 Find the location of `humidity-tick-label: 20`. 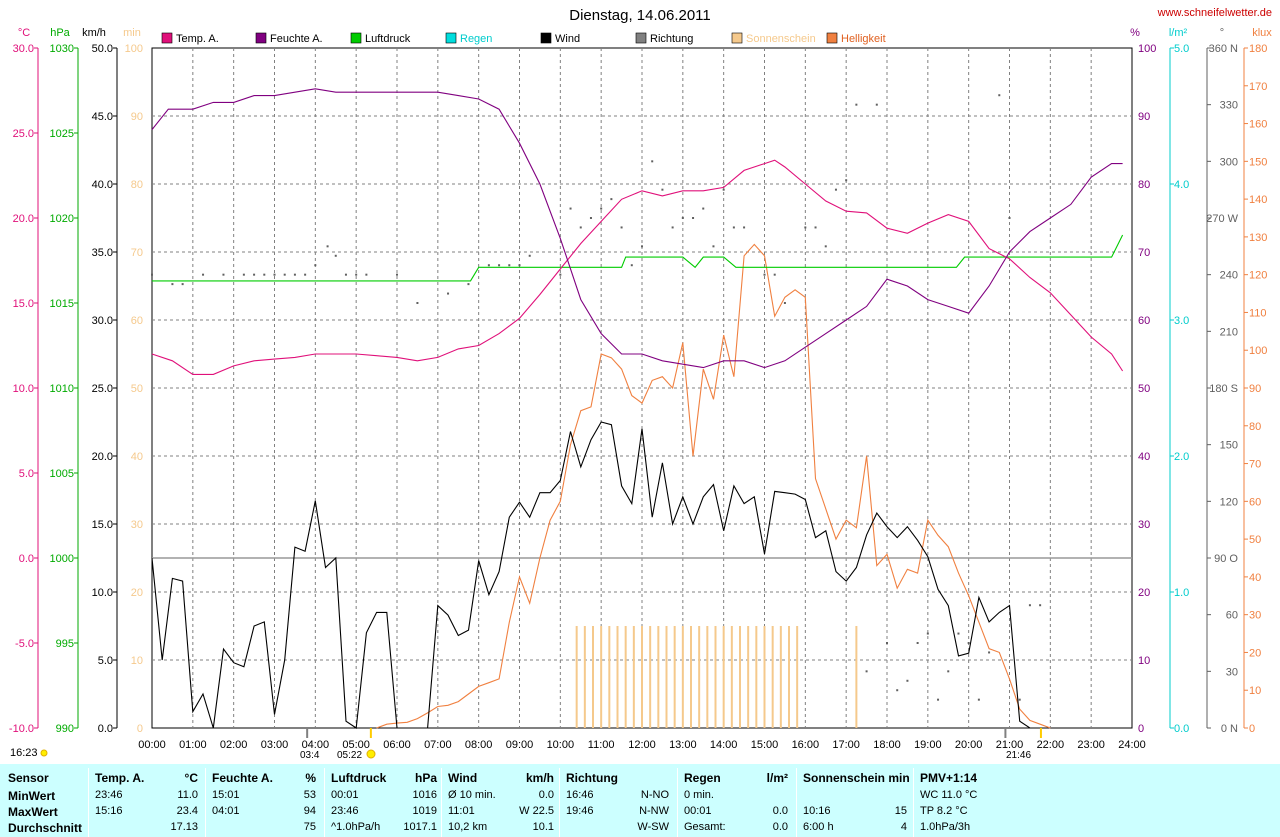

humidity-tick-label: 20 is located at coordinates (1144, 593).